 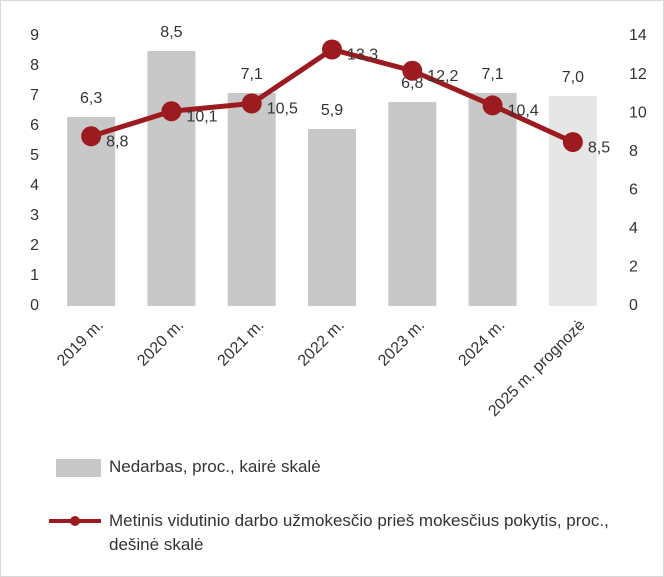 I want to click on x-tick-label: 2020 m., so click(x=160, y=343).